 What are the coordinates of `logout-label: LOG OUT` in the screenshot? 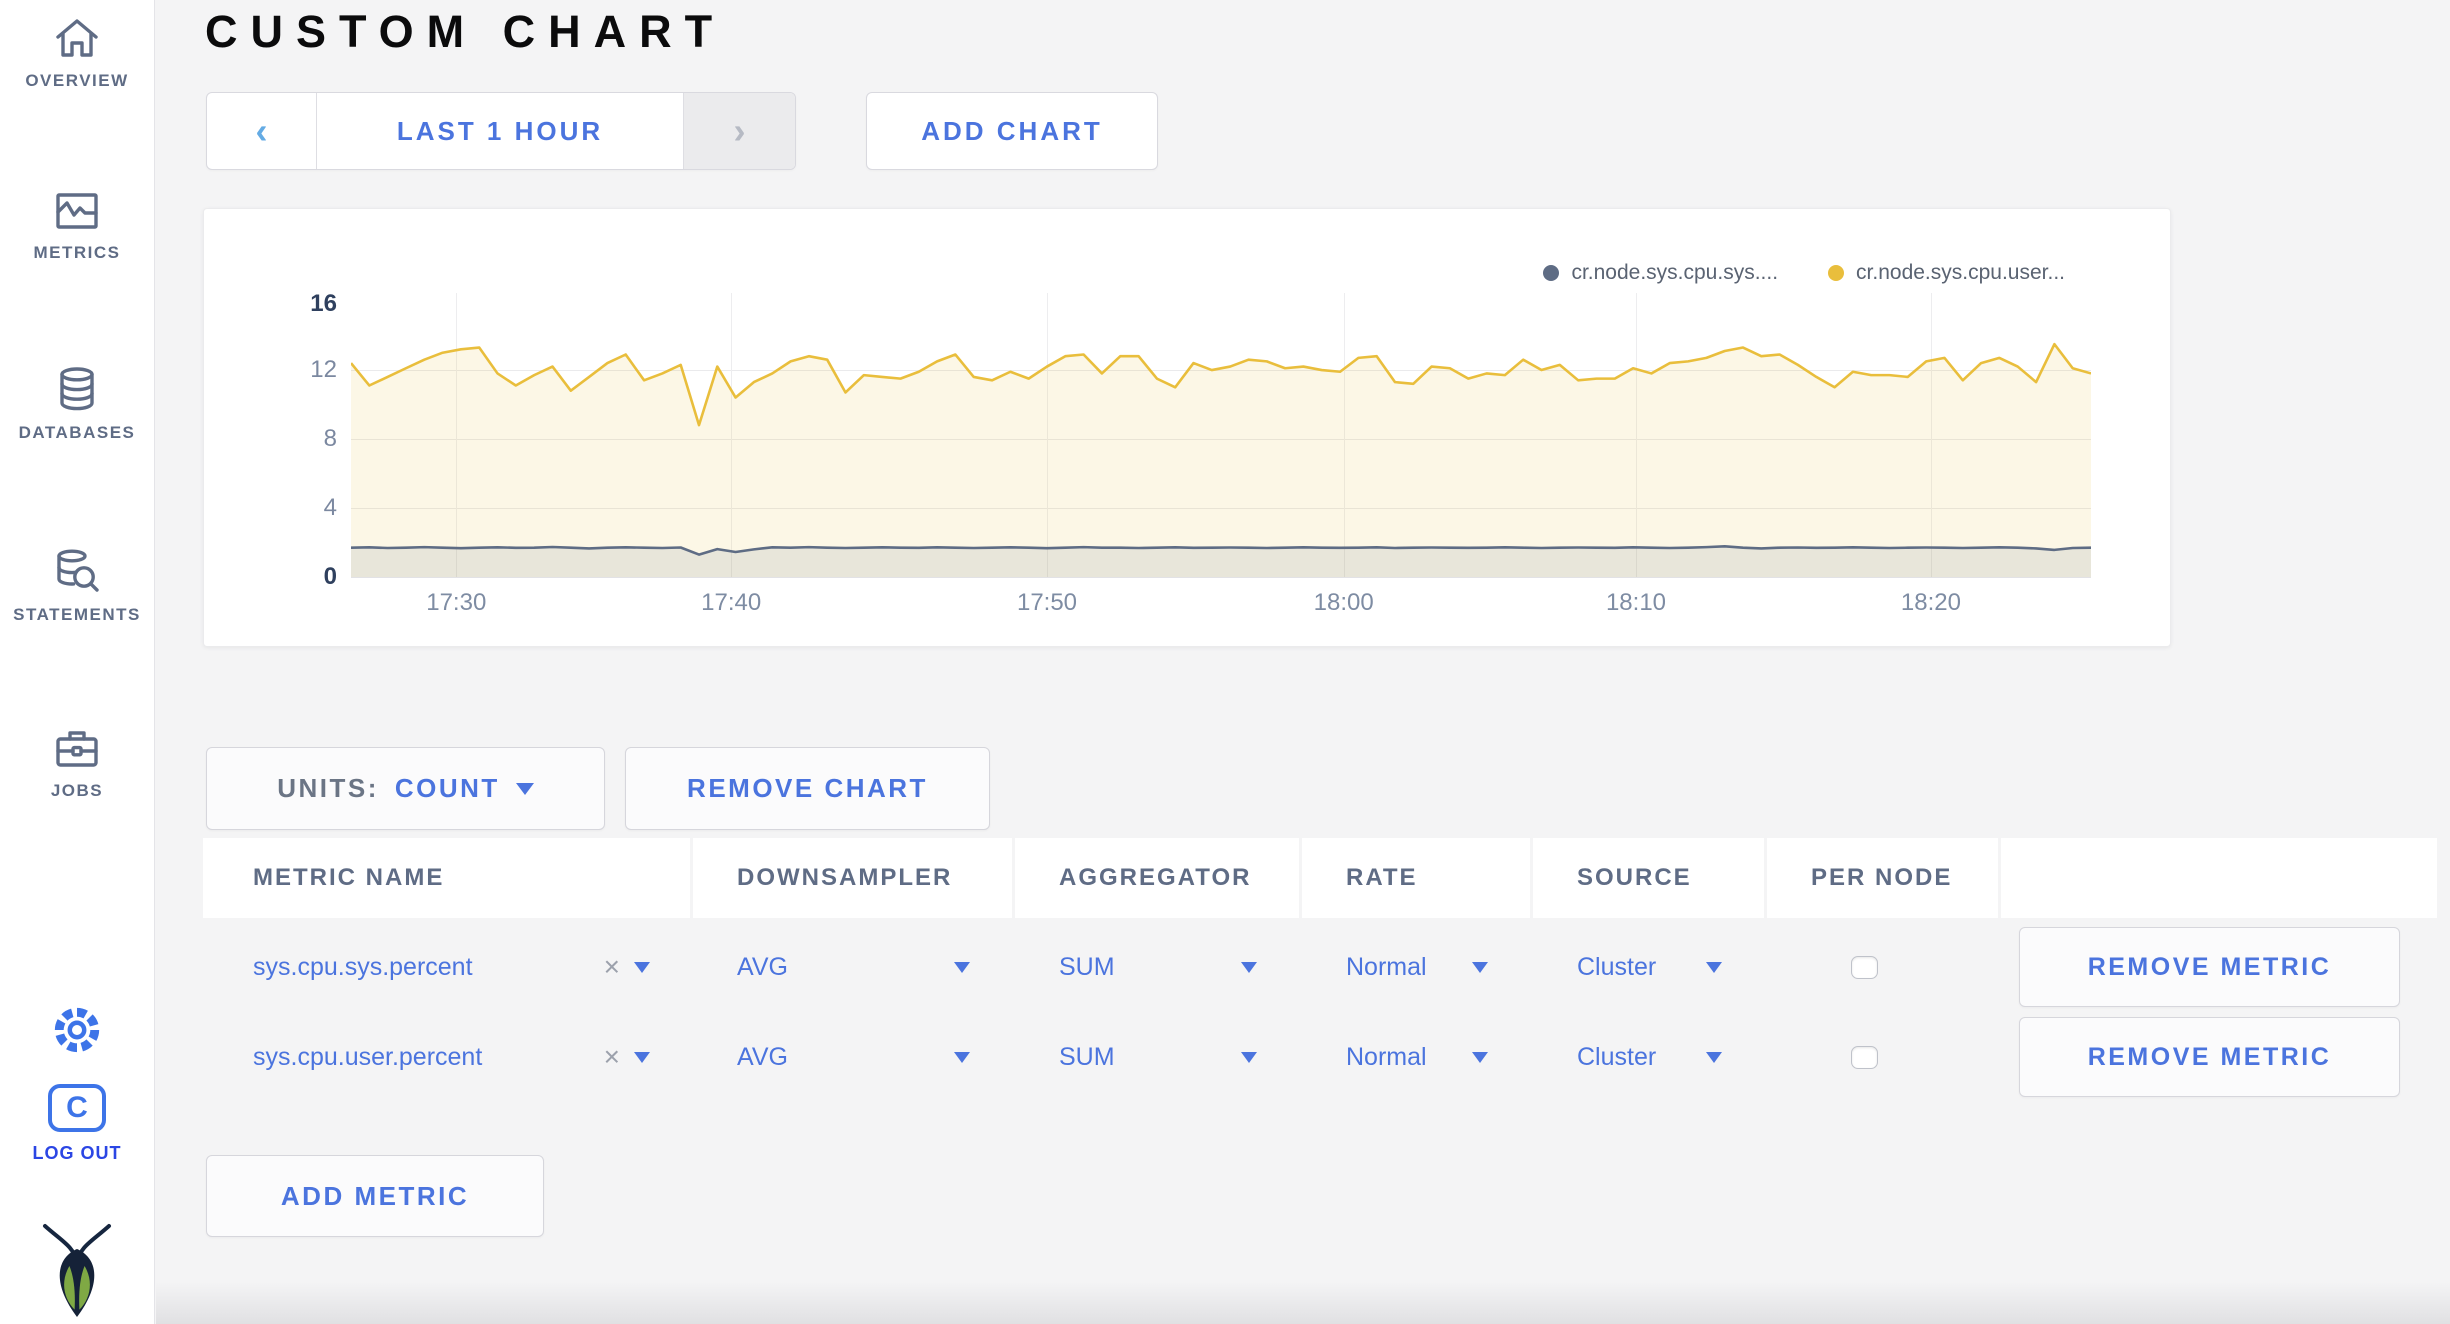 It's located at (77, 1153).